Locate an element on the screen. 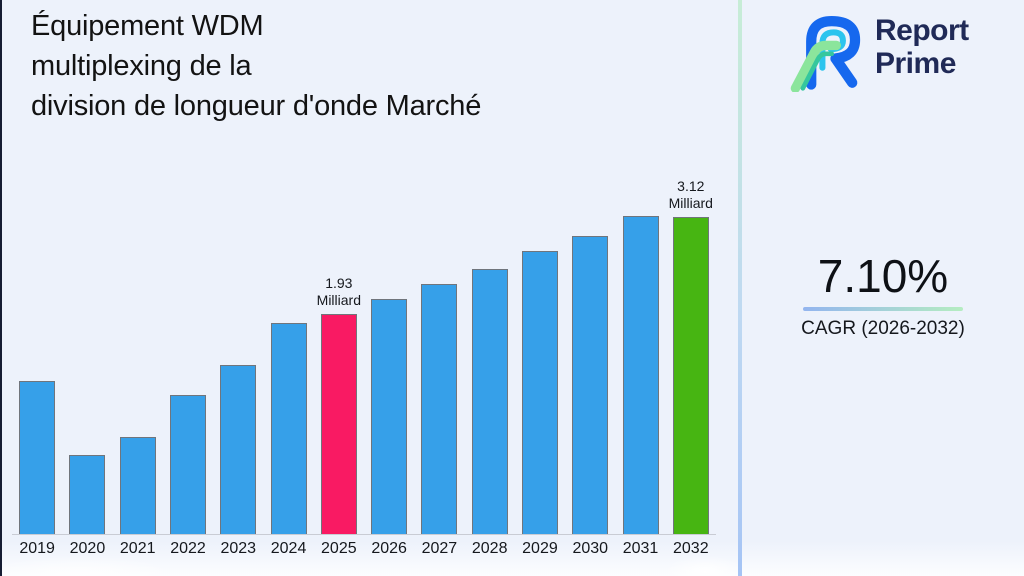  bar-2028 is located at coordinates (489, 401).